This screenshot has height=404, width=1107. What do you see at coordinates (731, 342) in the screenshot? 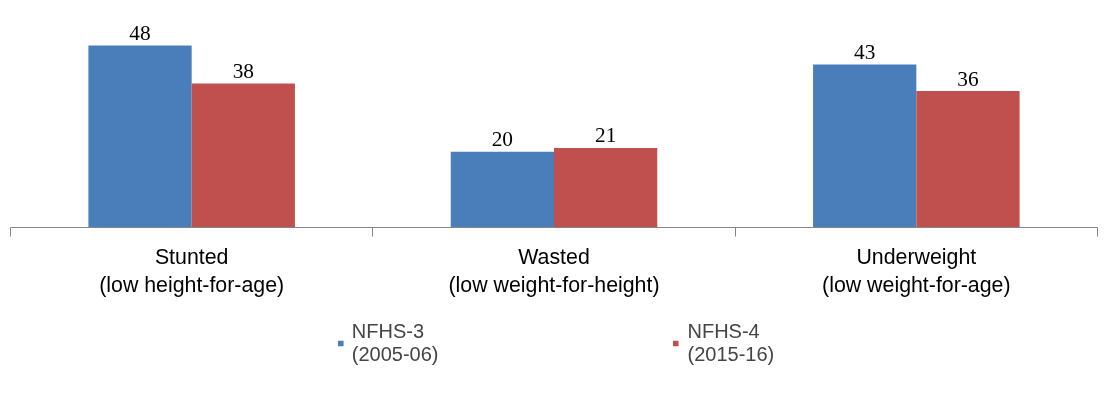
I see `legend-label: NFHS-4 (2015-16)` at bounding box center [731, 342].